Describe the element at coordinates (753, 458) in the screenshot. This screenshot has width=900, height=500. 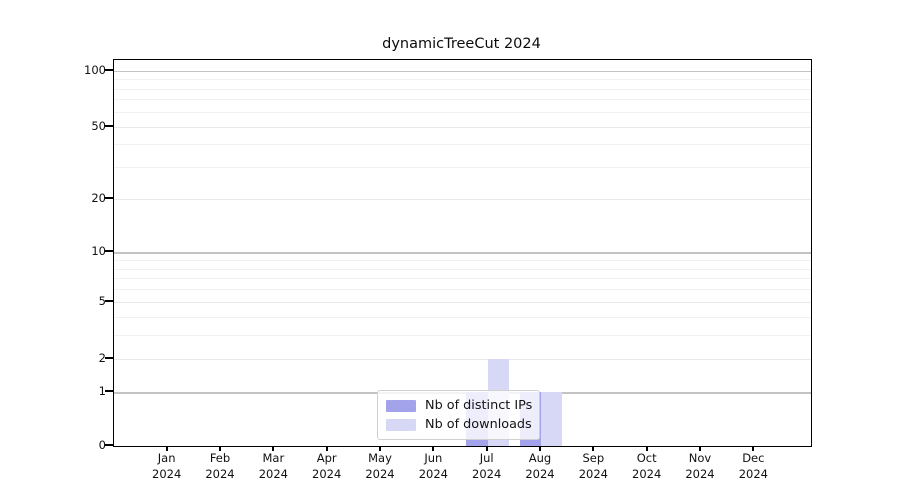
I see `x-tick-month: Dec` at that location.